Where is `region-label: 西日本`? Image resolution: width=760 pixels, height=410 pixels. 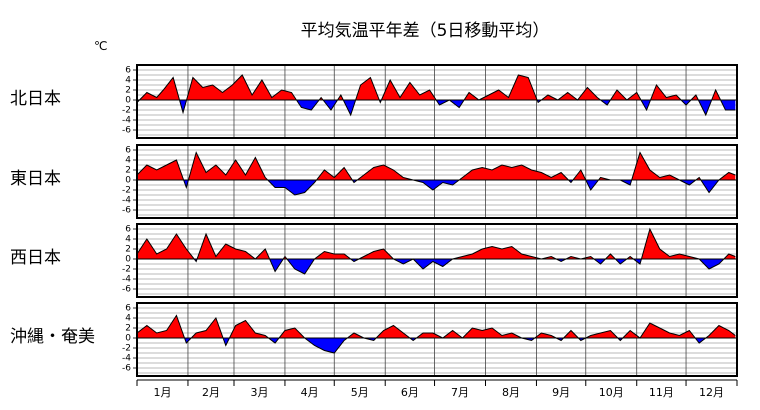 region-label: 西日本 is located at coordinates (35, 258).